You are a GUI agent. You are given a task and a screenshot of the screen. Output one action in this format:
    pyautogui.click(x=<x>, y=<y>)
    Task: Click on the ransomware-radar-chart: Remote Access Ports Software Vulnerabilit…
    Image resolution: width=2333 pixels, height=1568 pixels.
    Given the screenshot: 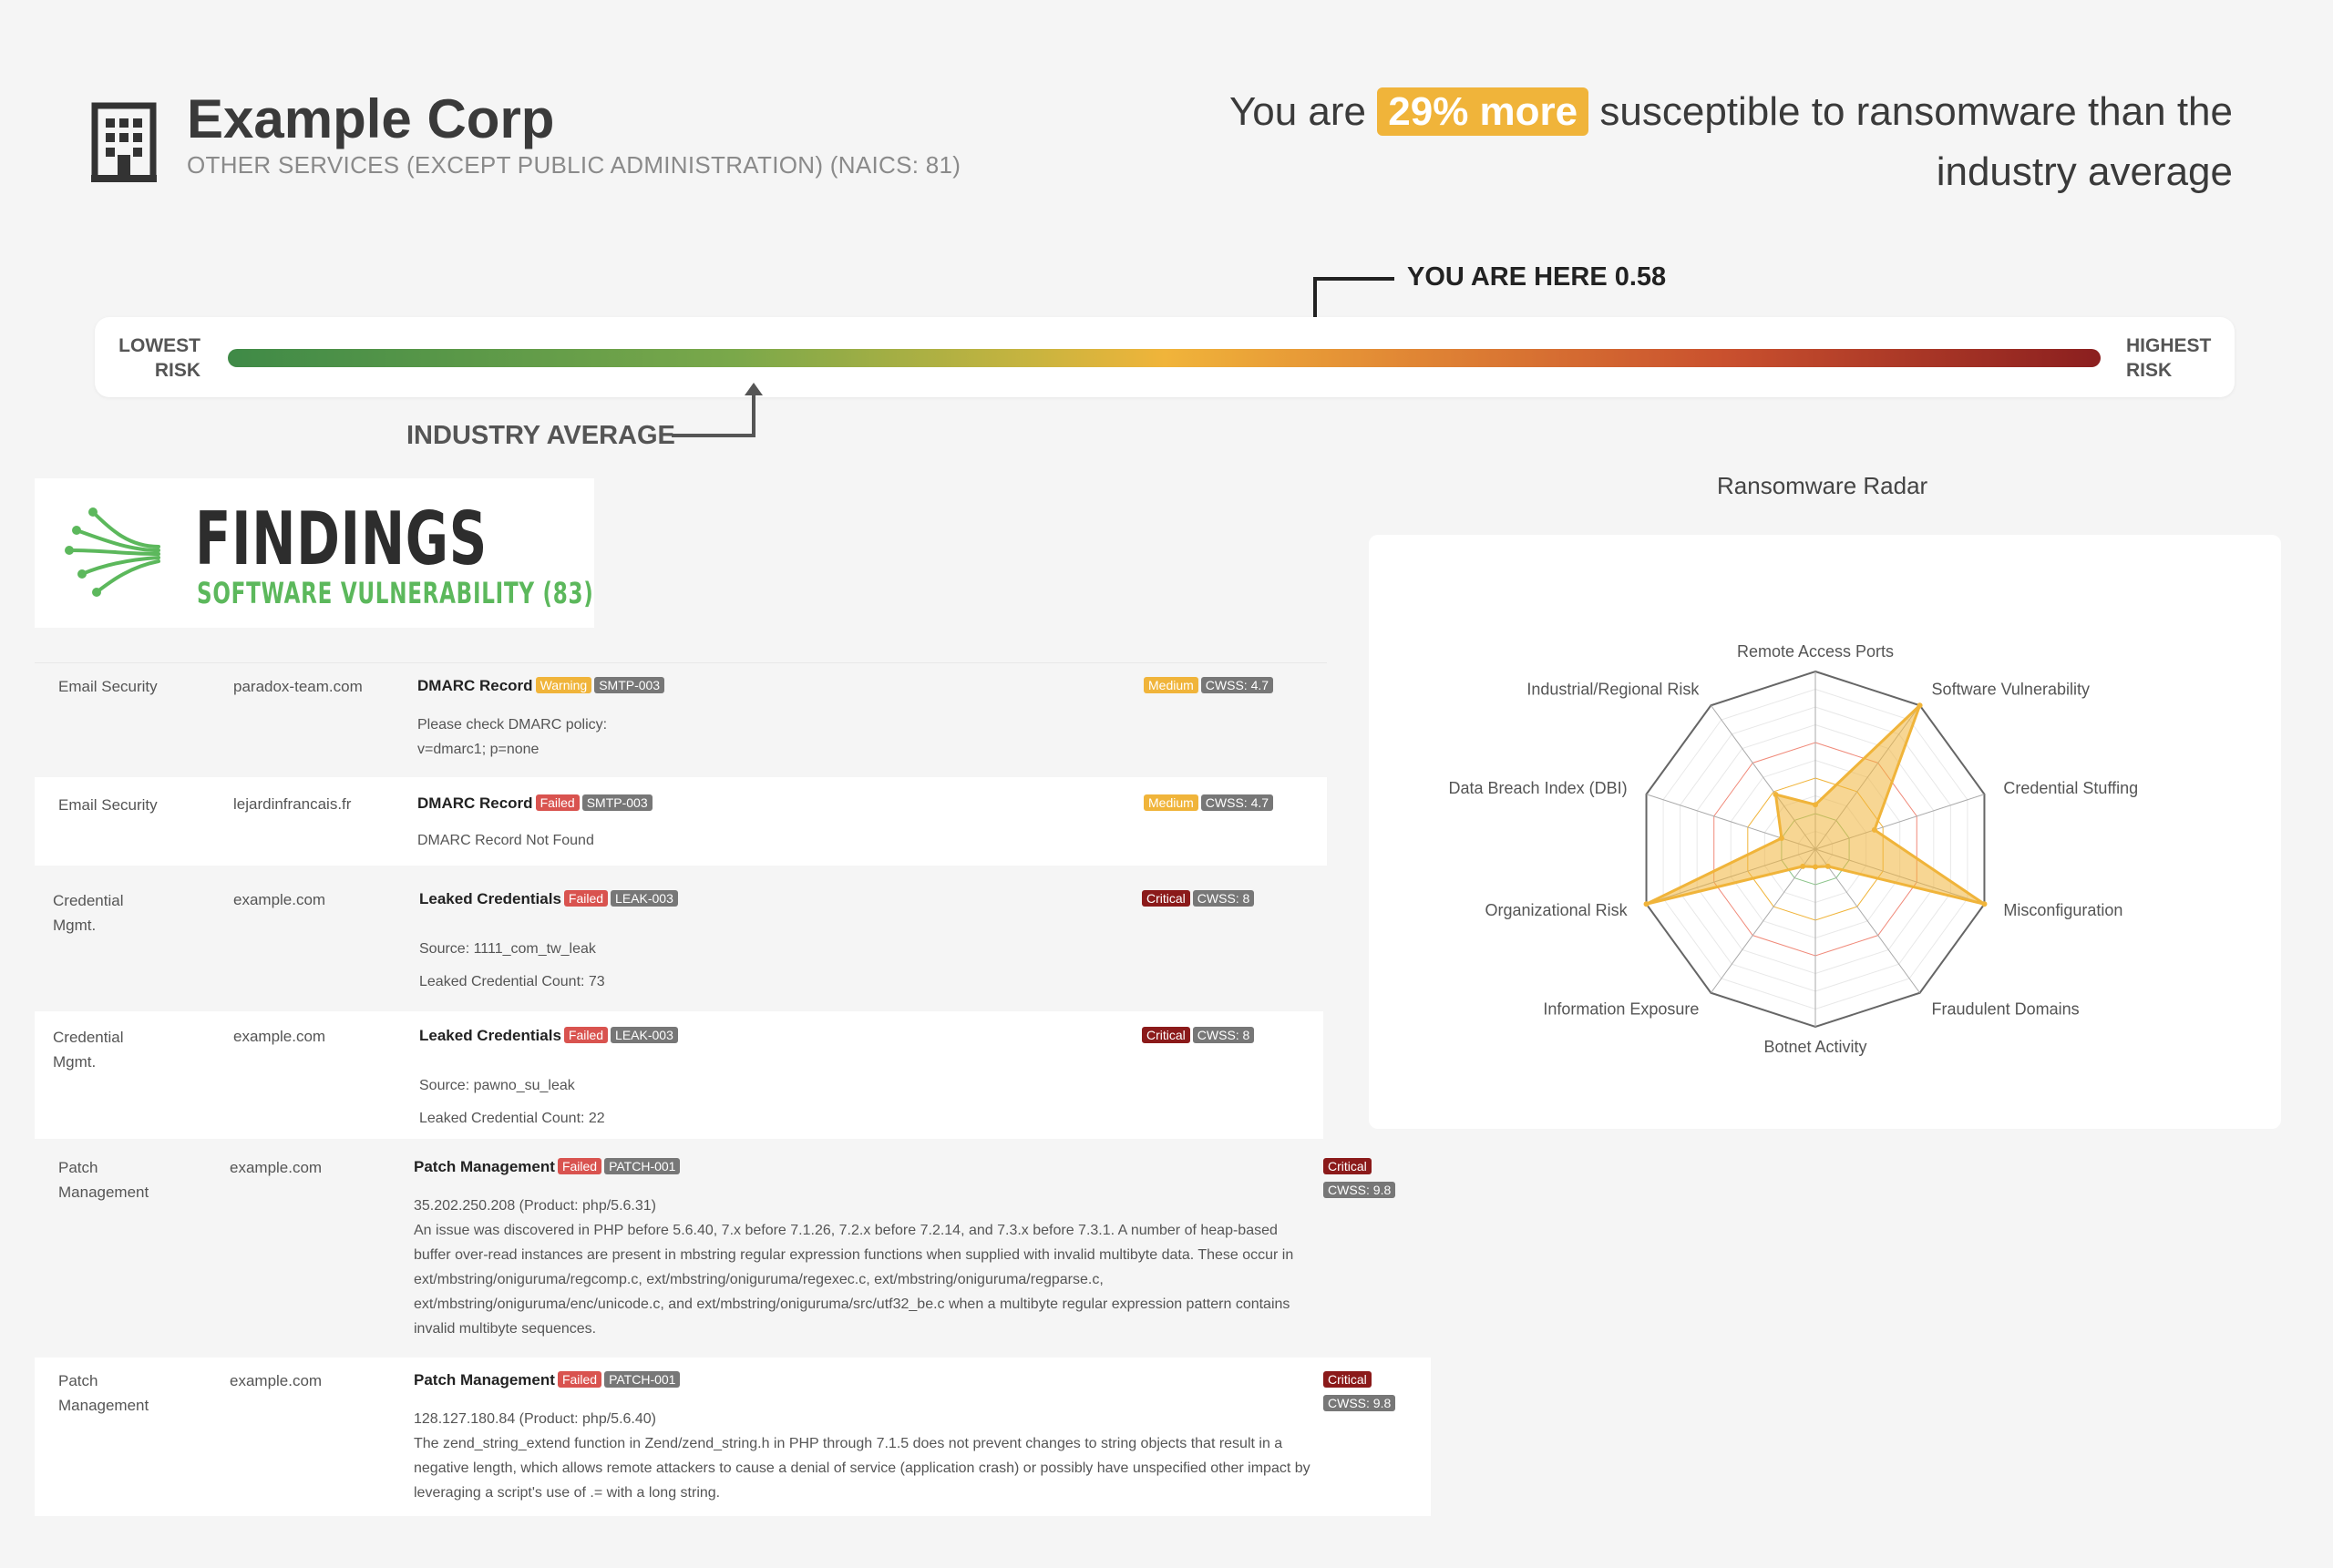 What is the action you would take?
    pyautogui.click(x=1794, y=849)
    